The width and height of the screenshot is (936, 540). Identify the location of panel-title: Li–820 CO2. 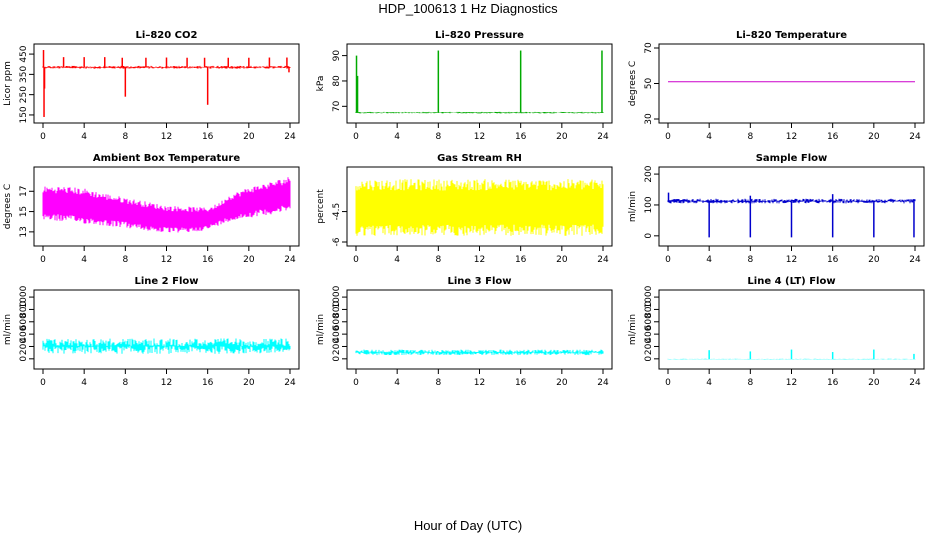
(167, 35).